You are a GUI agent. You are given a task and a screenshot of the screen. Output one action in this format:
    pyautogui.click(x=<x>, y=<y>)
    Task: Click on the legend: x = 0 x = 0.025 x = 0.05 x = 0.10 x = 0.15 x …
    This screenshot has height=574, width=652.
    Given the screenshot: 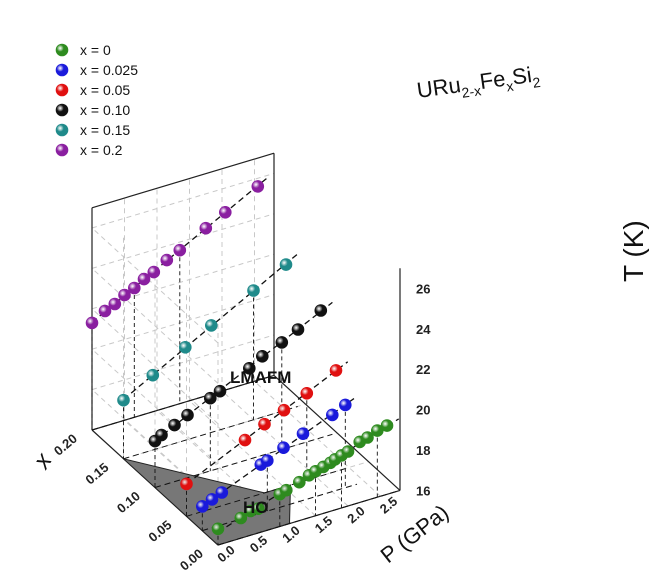 What is the action you would take?
    pyautogui.click(x=96, y=100)
    